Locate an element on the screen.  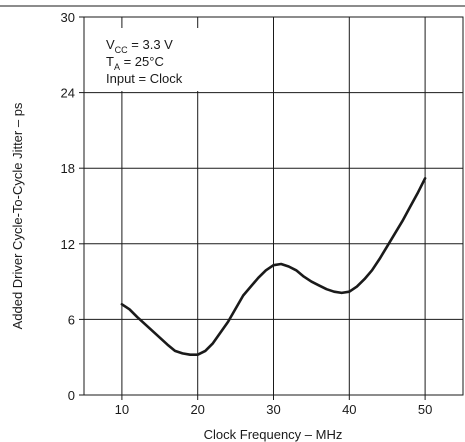
y-tick-label: 18 is located at coordinates (68, 168).